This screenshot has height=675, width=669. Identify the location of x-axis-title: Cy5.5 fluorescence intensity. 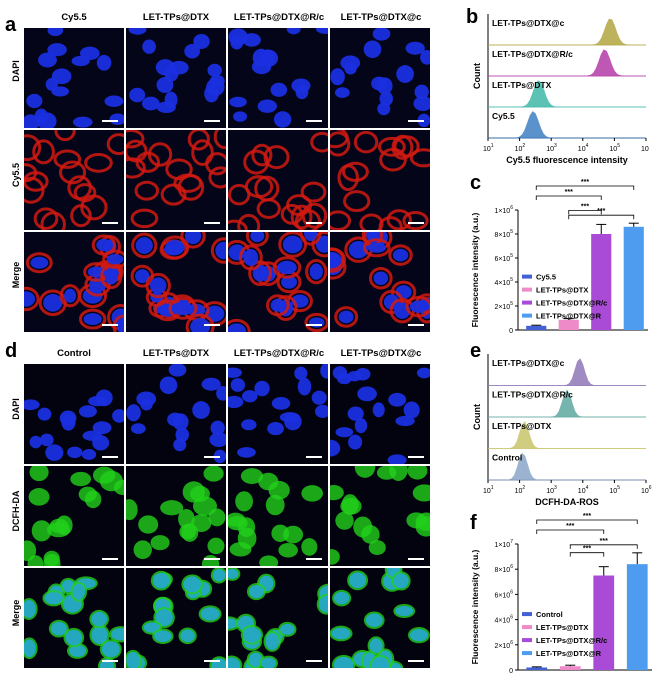
(567, 160).